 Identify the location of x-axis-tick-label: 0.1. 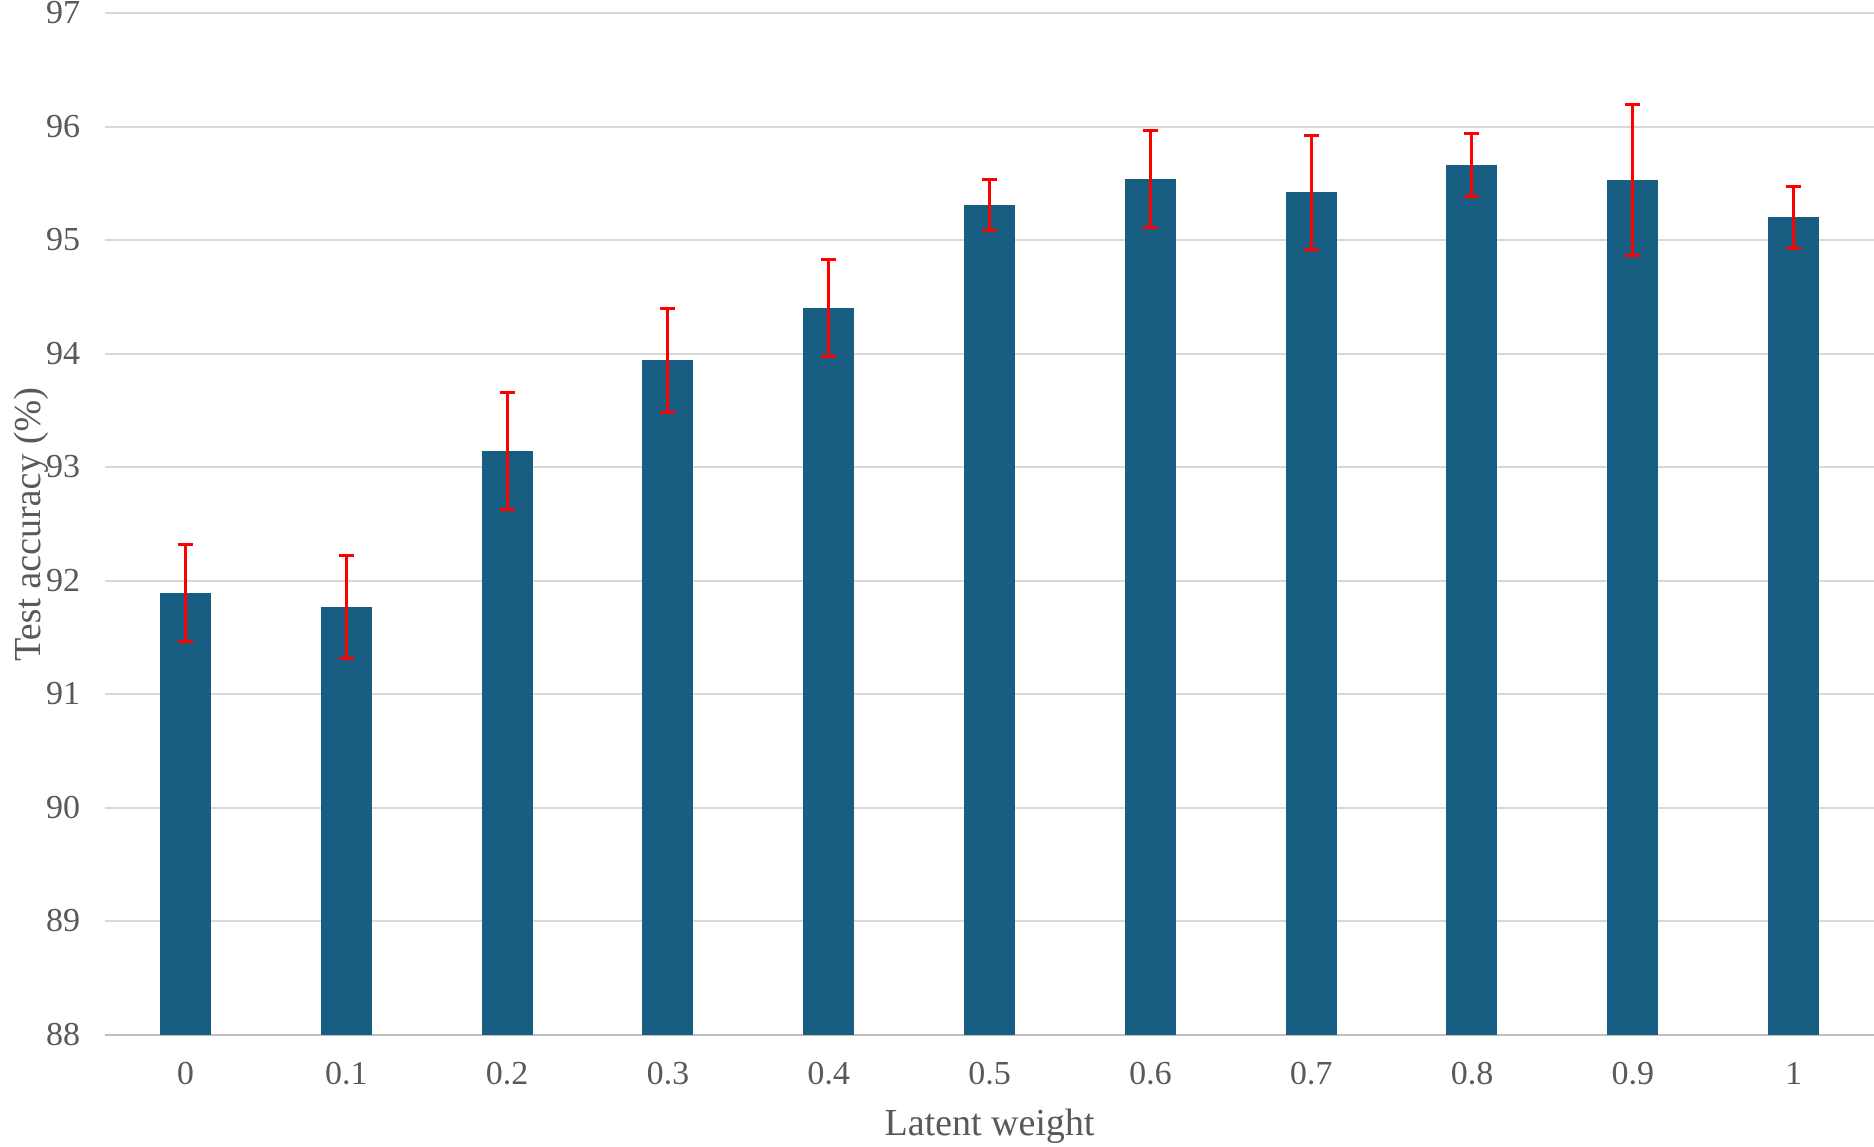
(346, 1073).